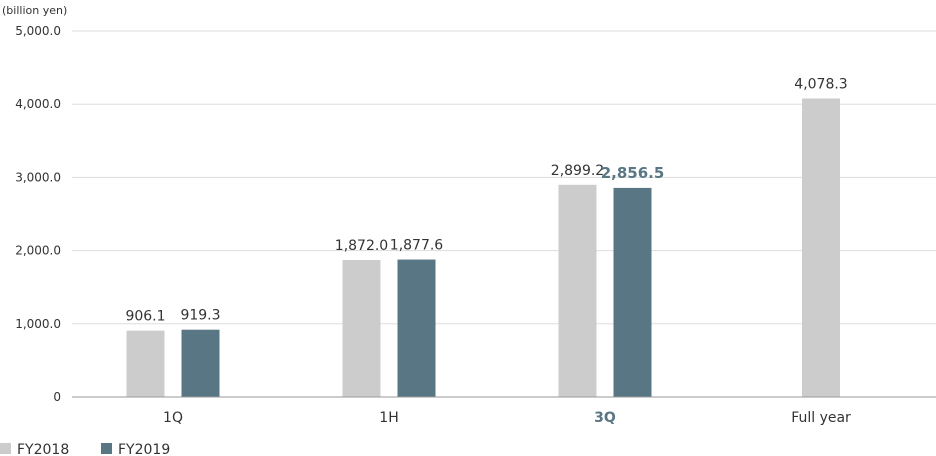 The width and height of the screenshot is (936, 456). Describe the element at coordinates (507, 418) in the screenshot. I see `x-axis-ticks: 1Q 1H 3Q Full year` at that location.